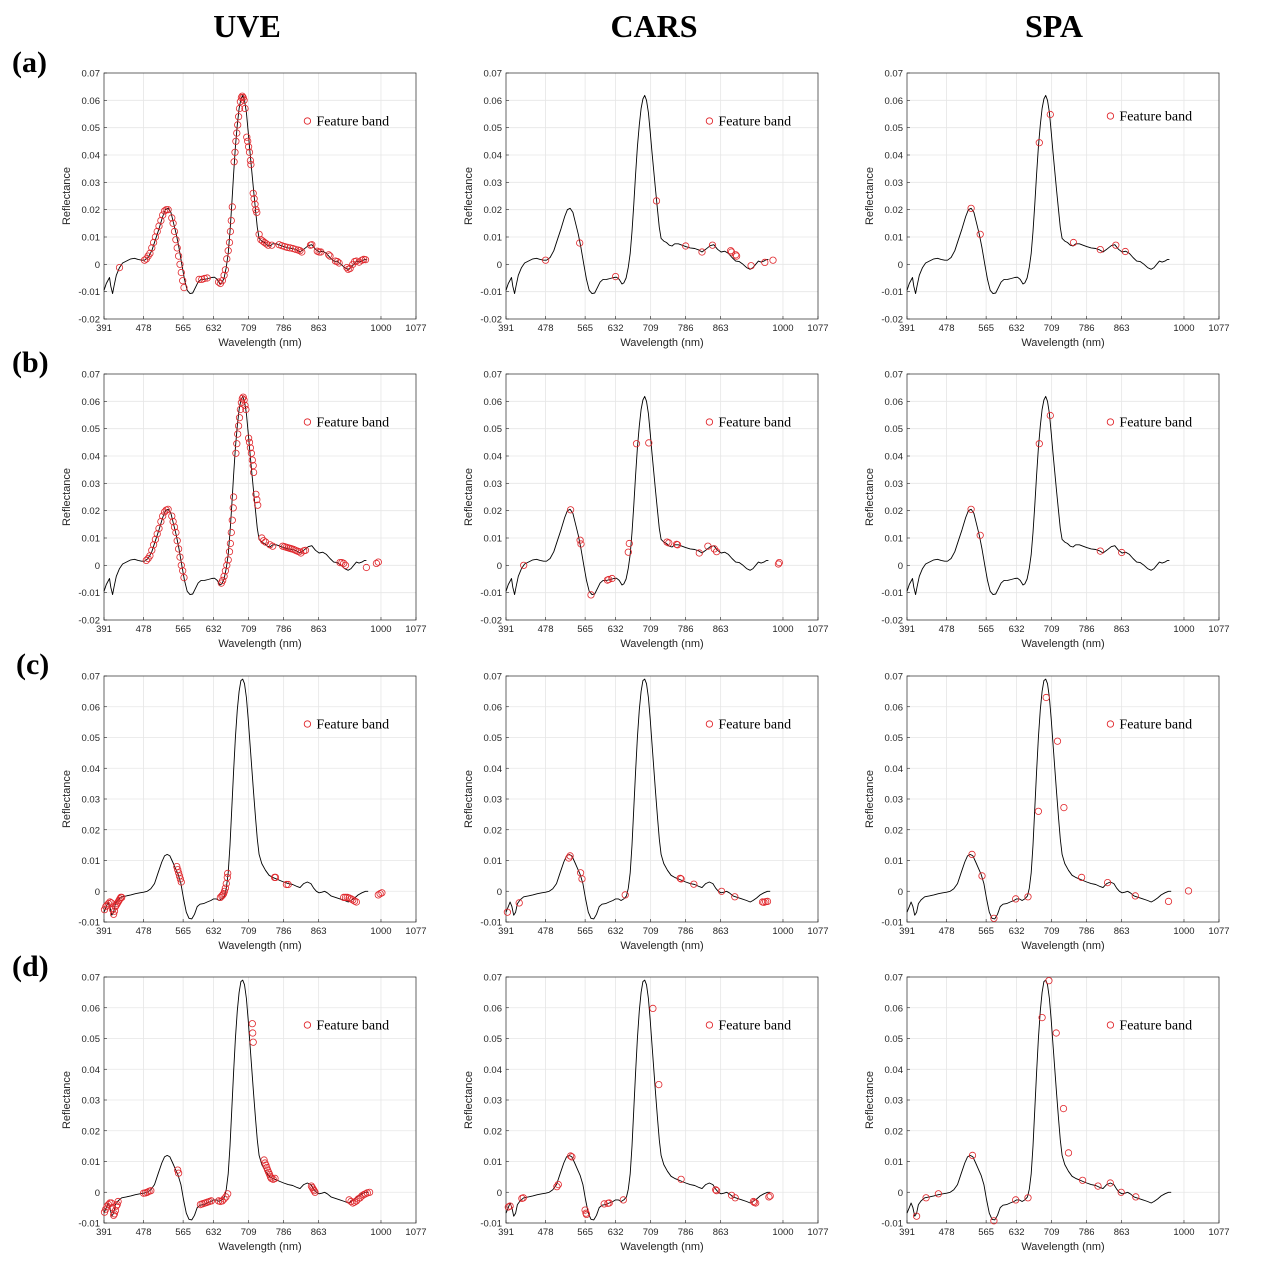  Describe the element at coordinates (1063, 497) in the screenshot. I see `plot-area` at that location.